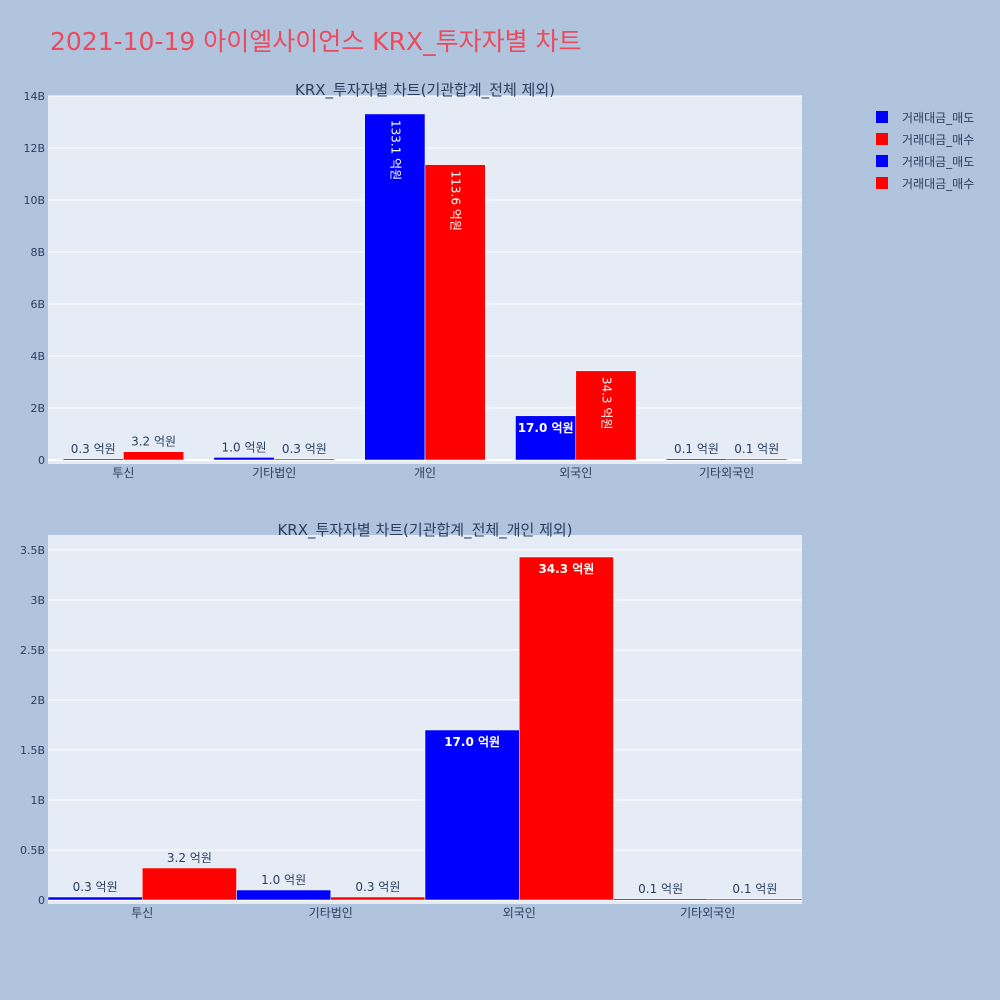  I want to click on chart-title: KRX_투자자별 차트(기관합계_전체 제외), so click(425, 90).